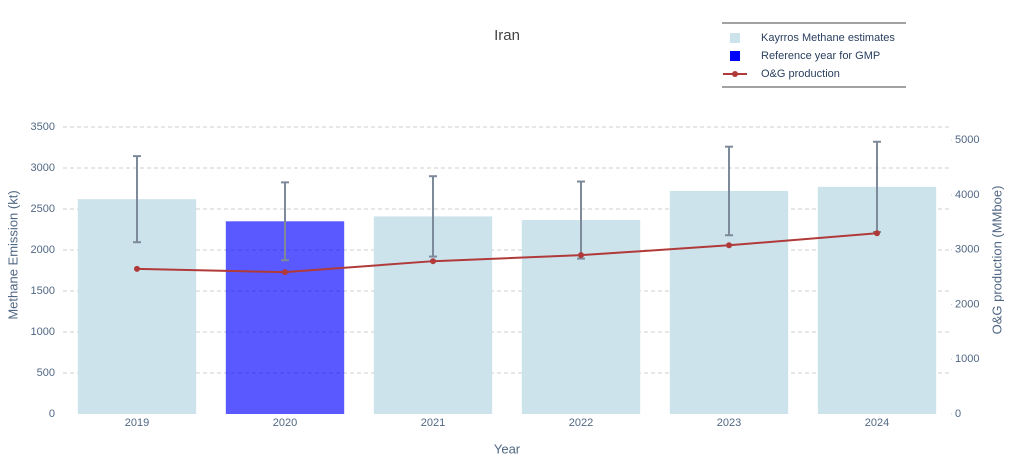 The width and height of the screenshot is (1024, 466). I want to click on y2-tick-label: 0, so click(958, 414).